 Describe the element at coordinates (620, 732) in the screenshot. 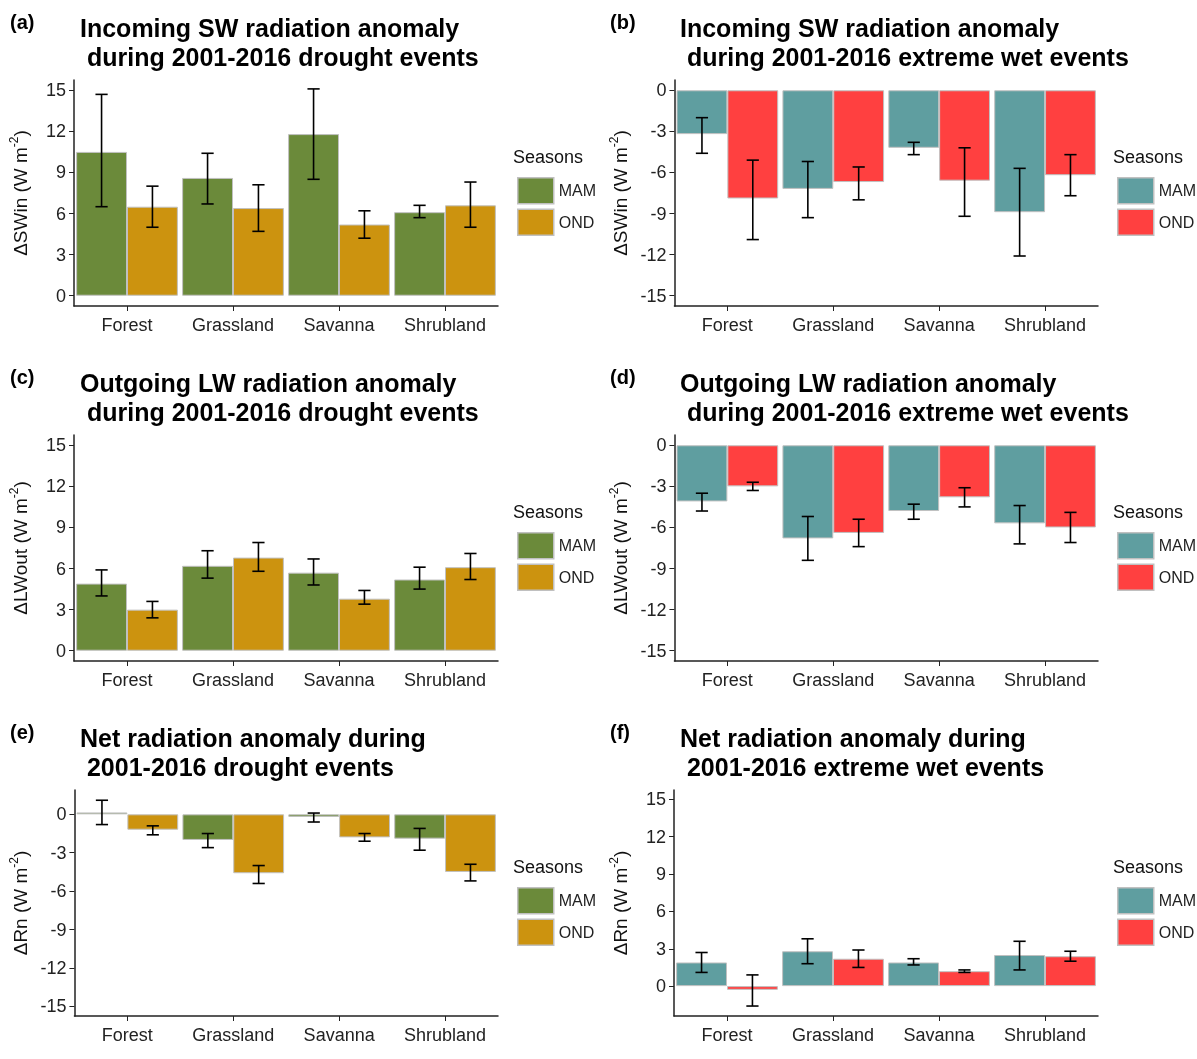

I see `text: (f)` at that location.